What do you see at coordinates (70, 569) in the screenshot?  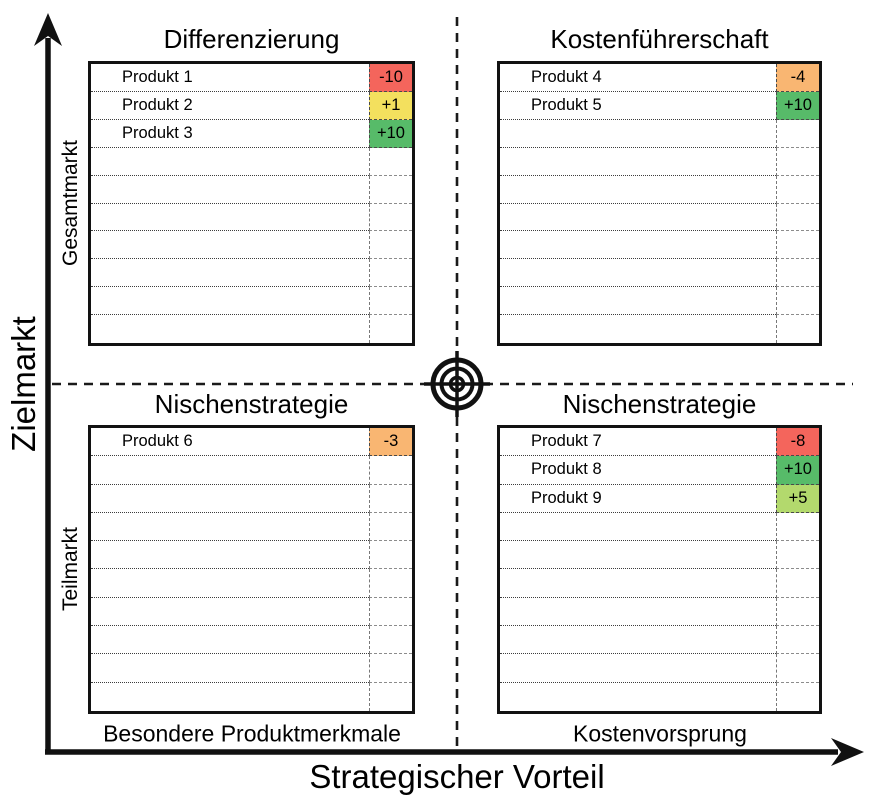 I see `y-axis-lower-segment-label: Teilmarkt` at bounding box center [70, 569].